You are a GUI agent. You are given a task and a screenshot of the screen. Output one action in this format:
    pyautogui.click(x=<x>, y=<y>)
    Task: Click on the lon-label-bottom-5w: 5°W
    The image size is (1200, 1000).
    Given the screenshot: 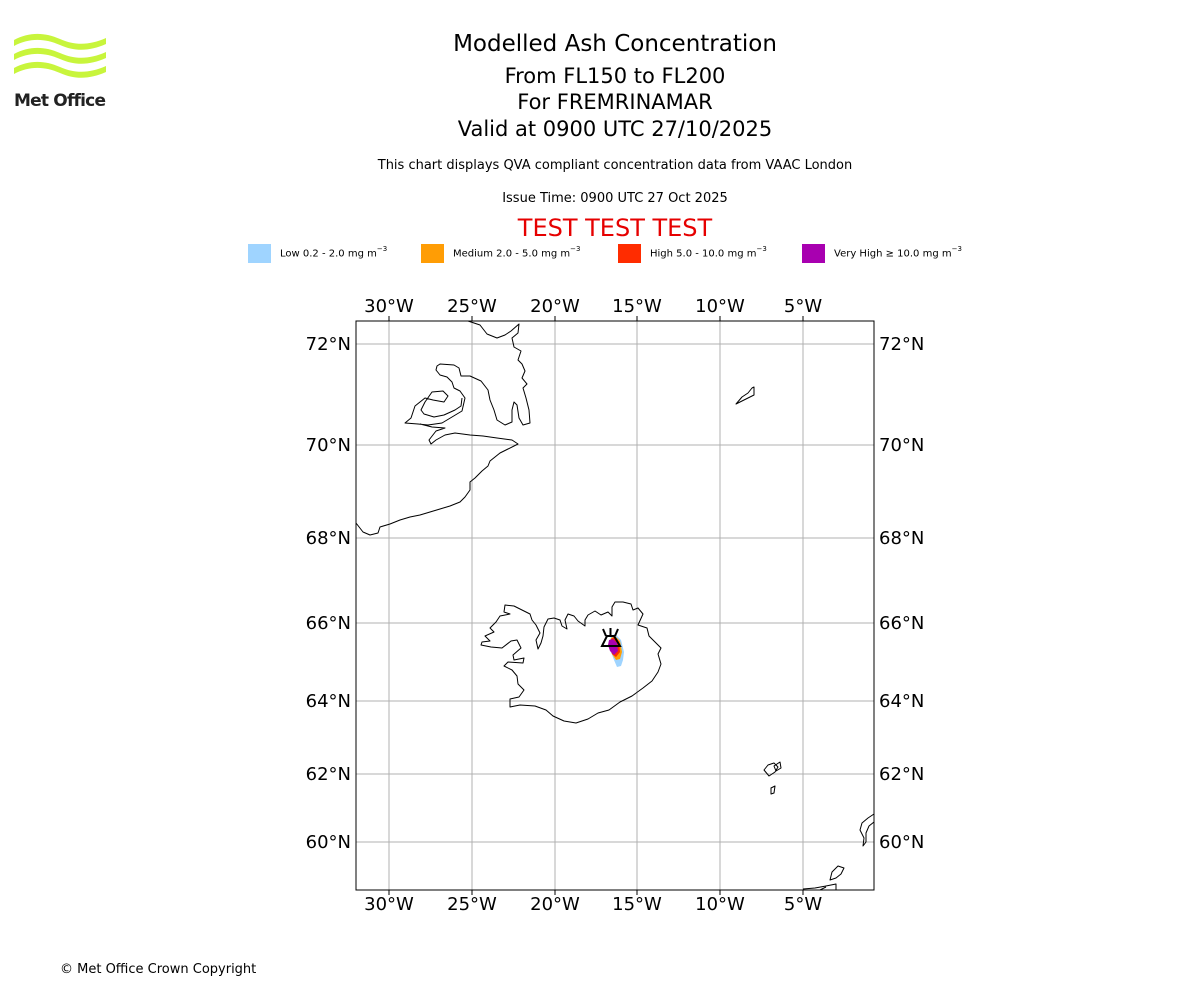 What is the action you would take?
    pyautogui.click(x=803, y=904)
    